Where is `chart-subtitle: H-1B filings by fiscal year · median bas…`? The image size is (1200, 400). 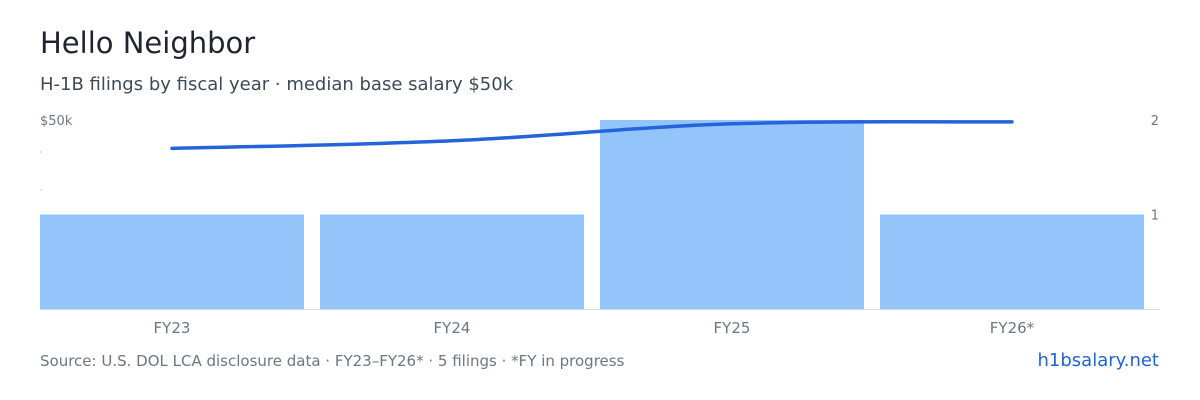 chart-subtitle: H-1B filings by fiscal year · median bas… is located at coordinates (277, 84).